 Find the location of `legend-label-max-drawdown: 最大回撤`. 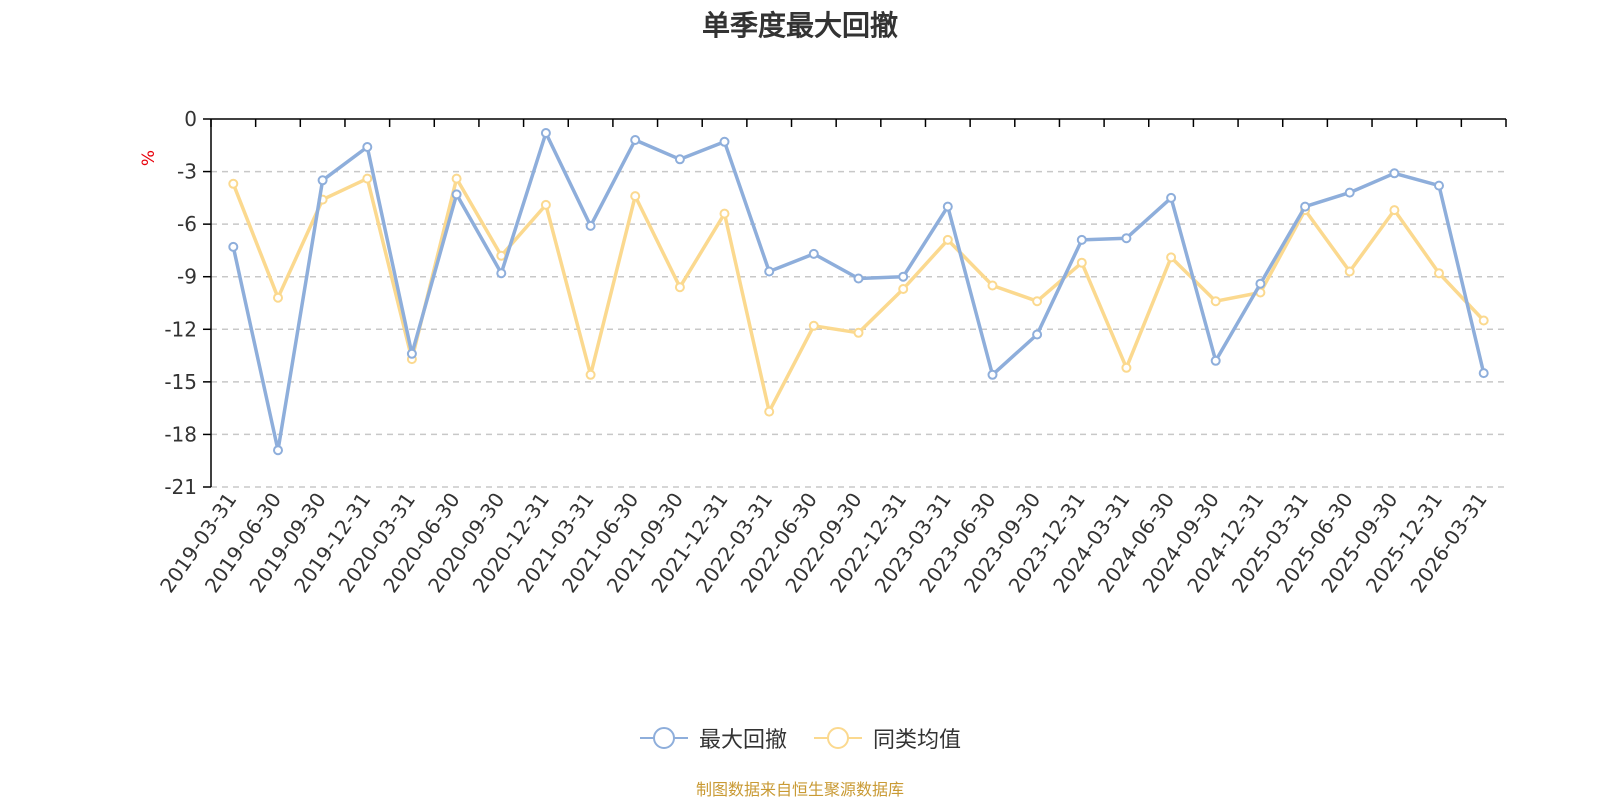

legend-label-max-drawdown: 最大回撤 is located at coordinates (742, 740).